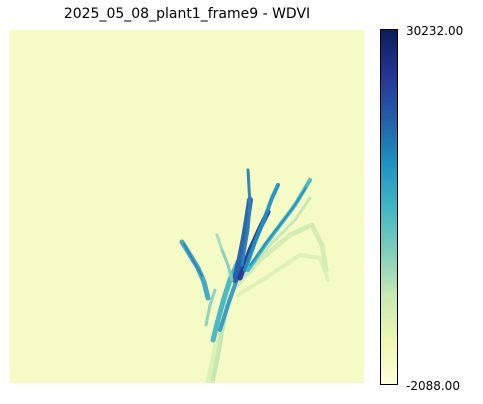 This screenshot has height=404, width=483. What do you see at coordinates (433, 386) in the screenshot?
I see `colorbar-min-label: -2088.00` at bounding box center [433, 386].